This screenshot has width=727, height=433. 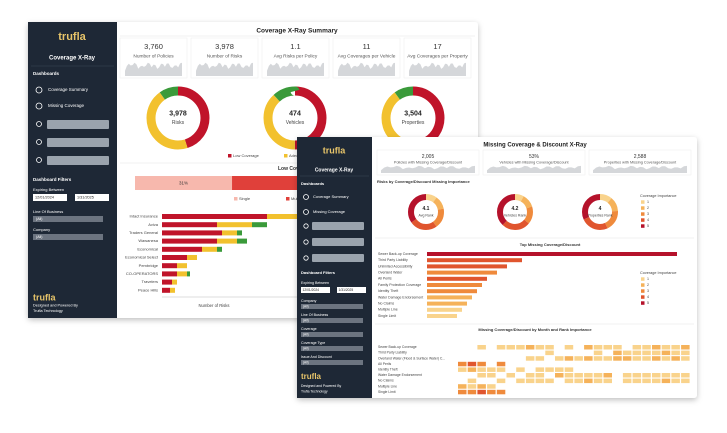 What do you see at coordinates (385, 279) in the screenshot?
I see `category-label: All Perils` at bounding box center [385, 279].